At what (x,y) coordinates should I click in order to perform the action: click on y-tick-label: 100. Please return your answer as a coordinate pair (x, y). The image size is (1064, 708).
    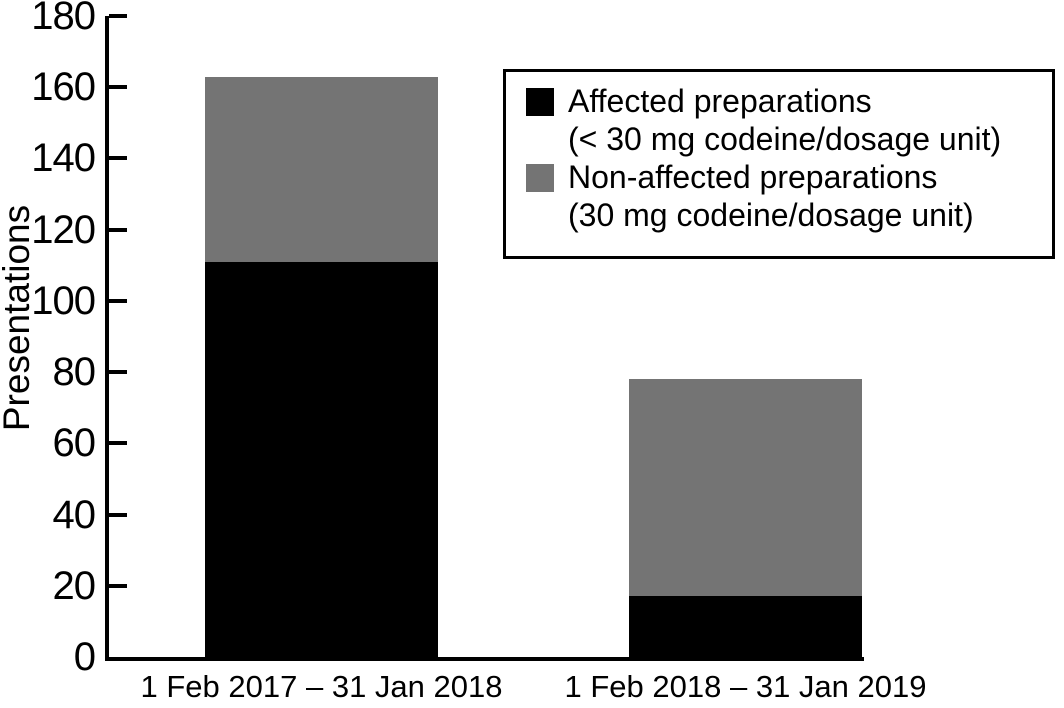
    Looking at the image, I should click on (63, 300).